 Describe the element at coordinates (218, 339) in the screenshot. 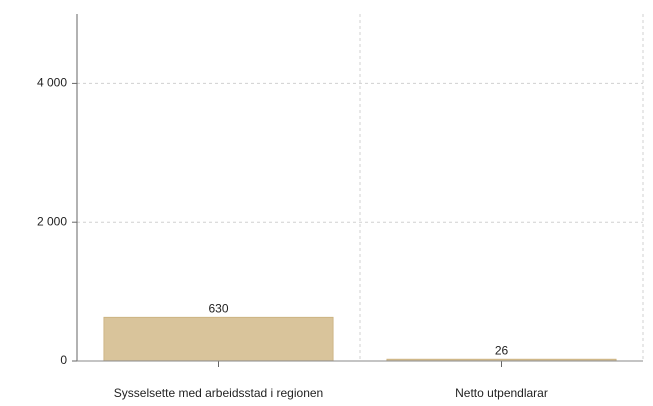

I see `bar` at that location.